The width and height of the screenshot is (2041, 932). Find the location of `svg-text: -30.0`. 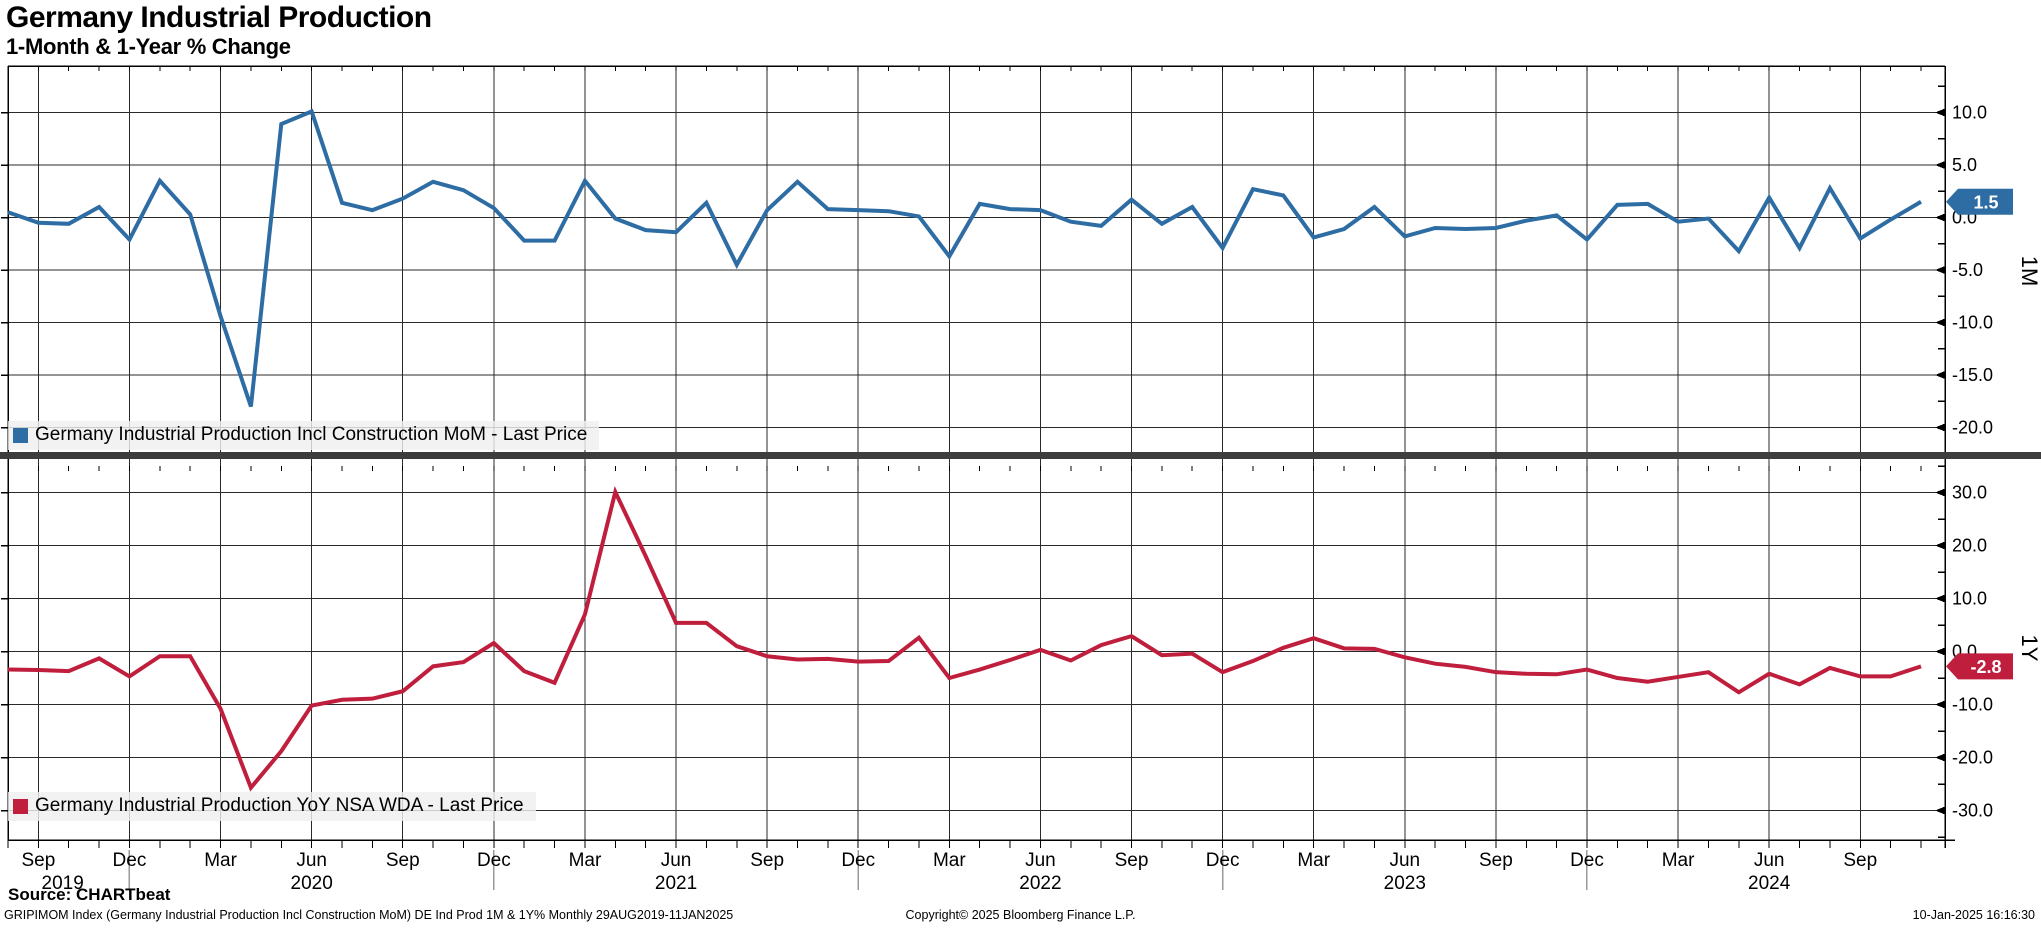

svg-text: -30.0 is located at coordinates (1972, 811).